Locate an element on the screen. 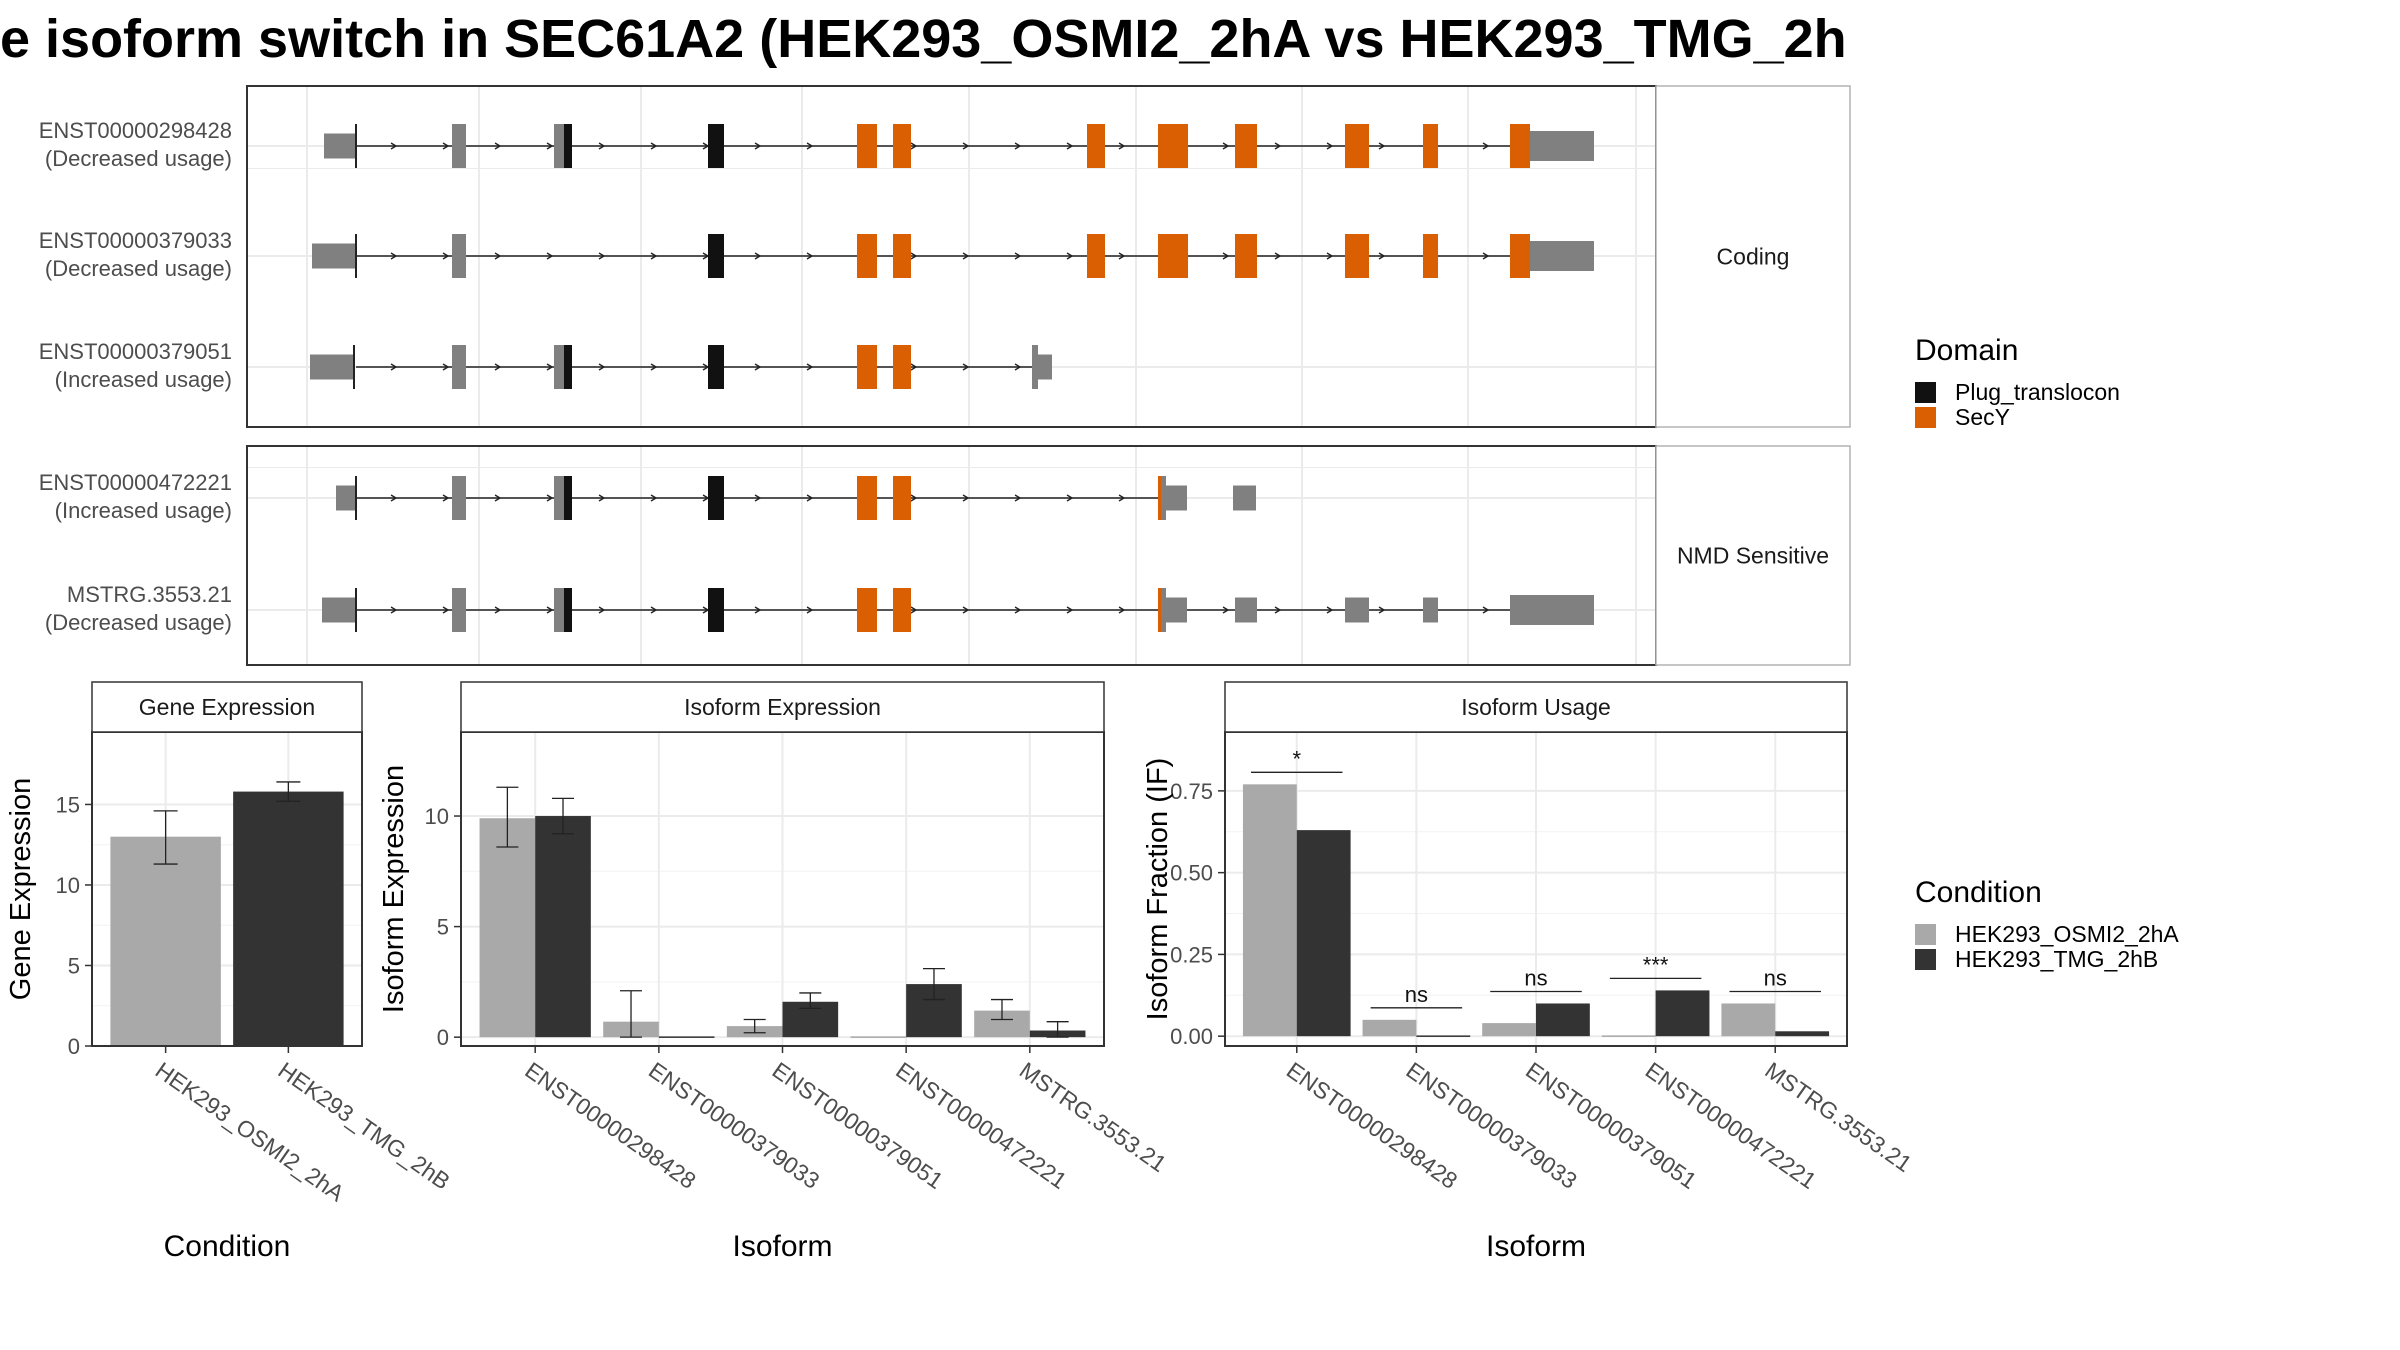 The width and height of the screenshot is (2400, 1350). y-tick-label: 0.50 is located at coordinates (1191, 873).